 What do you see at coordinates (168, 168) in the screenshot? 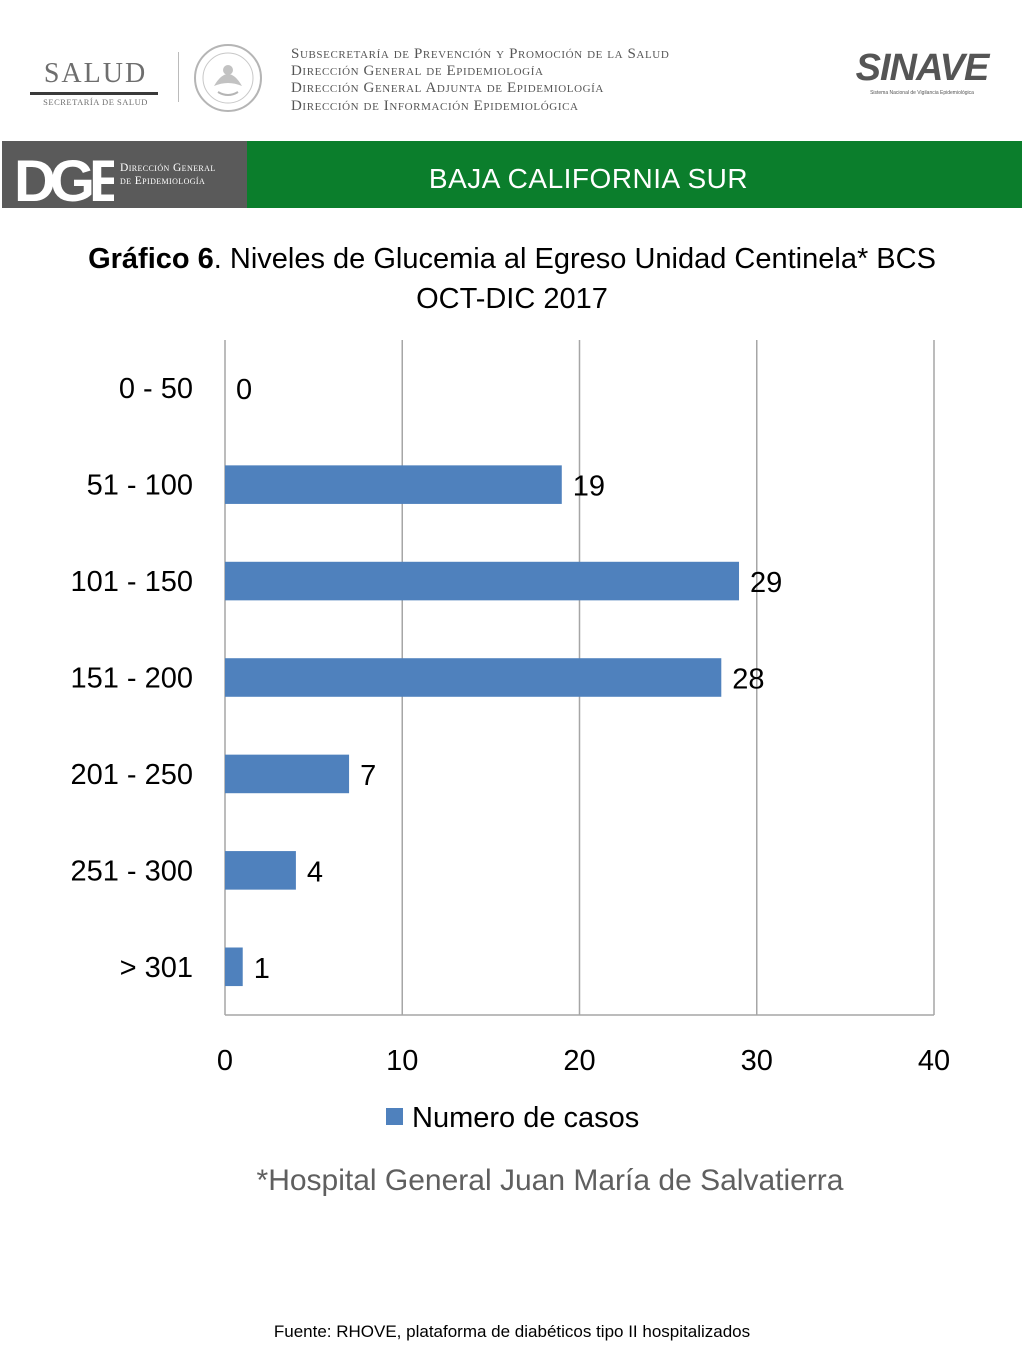
I see `dge-text-line: Dirección General` at bounding box center [168, 168].